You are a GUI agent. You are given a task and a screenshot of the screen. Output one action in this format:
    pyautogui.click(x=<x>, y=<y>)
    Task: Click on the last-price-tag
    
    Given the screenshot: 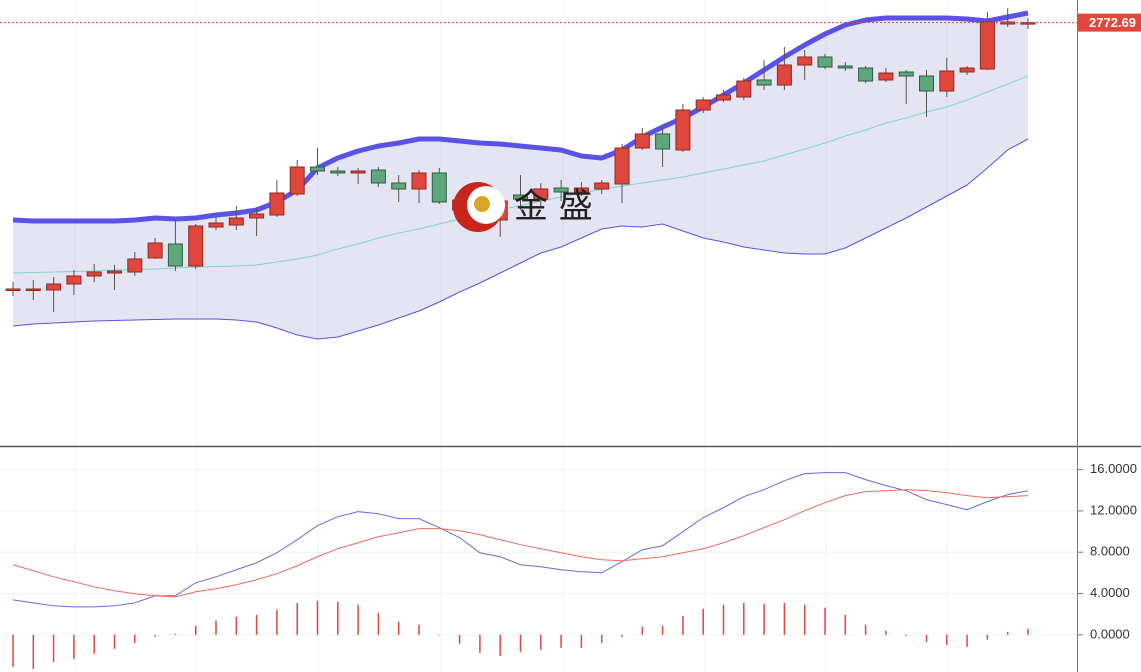 What is the action you would take?
    pyautogui.click(x=1109, y=22)
    